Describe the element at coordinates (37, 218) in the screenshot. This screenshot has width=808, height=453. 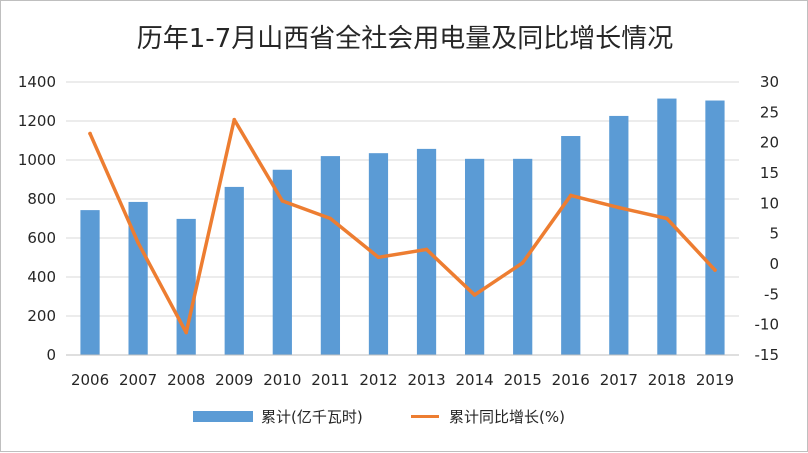
I see `left-axis-ticks: 0 200 400 600 800 1000 1200 1400` at that location.